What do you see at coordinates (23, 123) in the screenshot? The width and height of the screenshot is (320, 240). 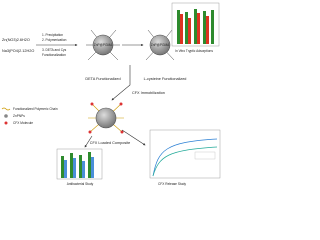 I see `legend-text: CFX Molecule` at bounding box center [23, 123].